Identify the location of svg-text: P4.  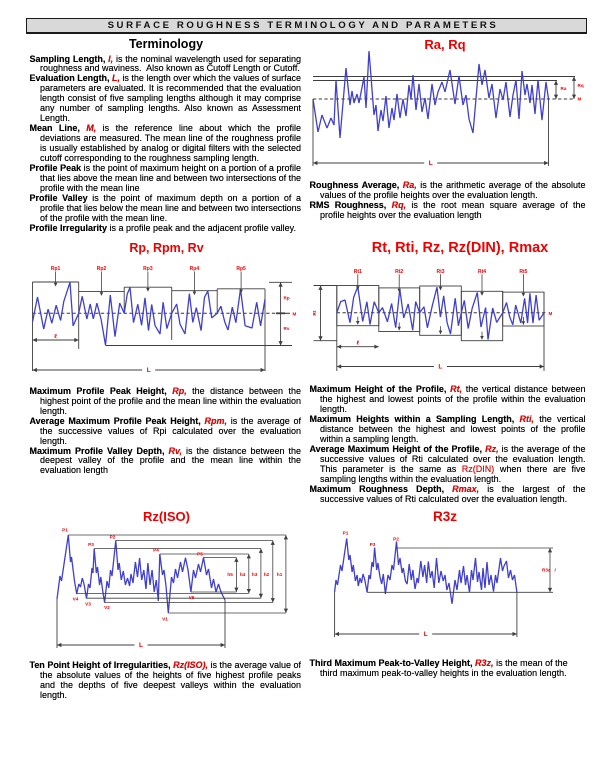
(156, 550).